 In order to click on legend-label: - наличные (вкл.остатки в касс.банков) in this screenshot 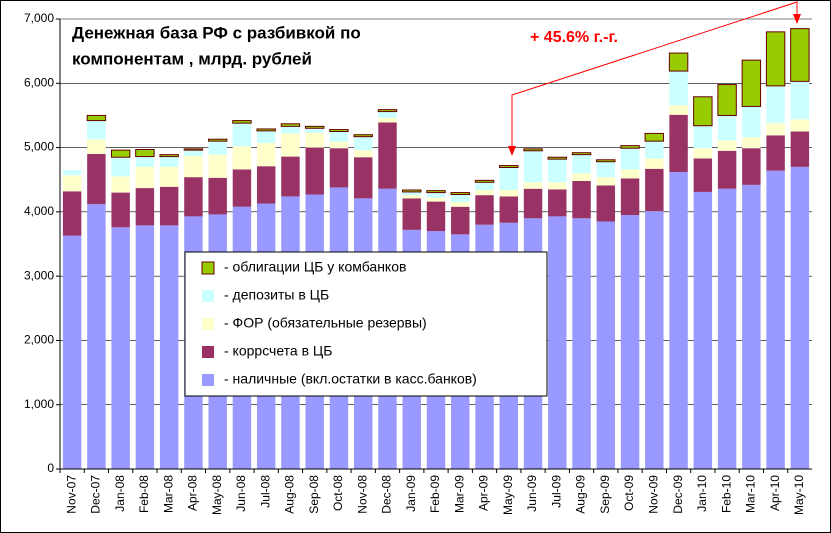, I will do `click(350, 379)`.